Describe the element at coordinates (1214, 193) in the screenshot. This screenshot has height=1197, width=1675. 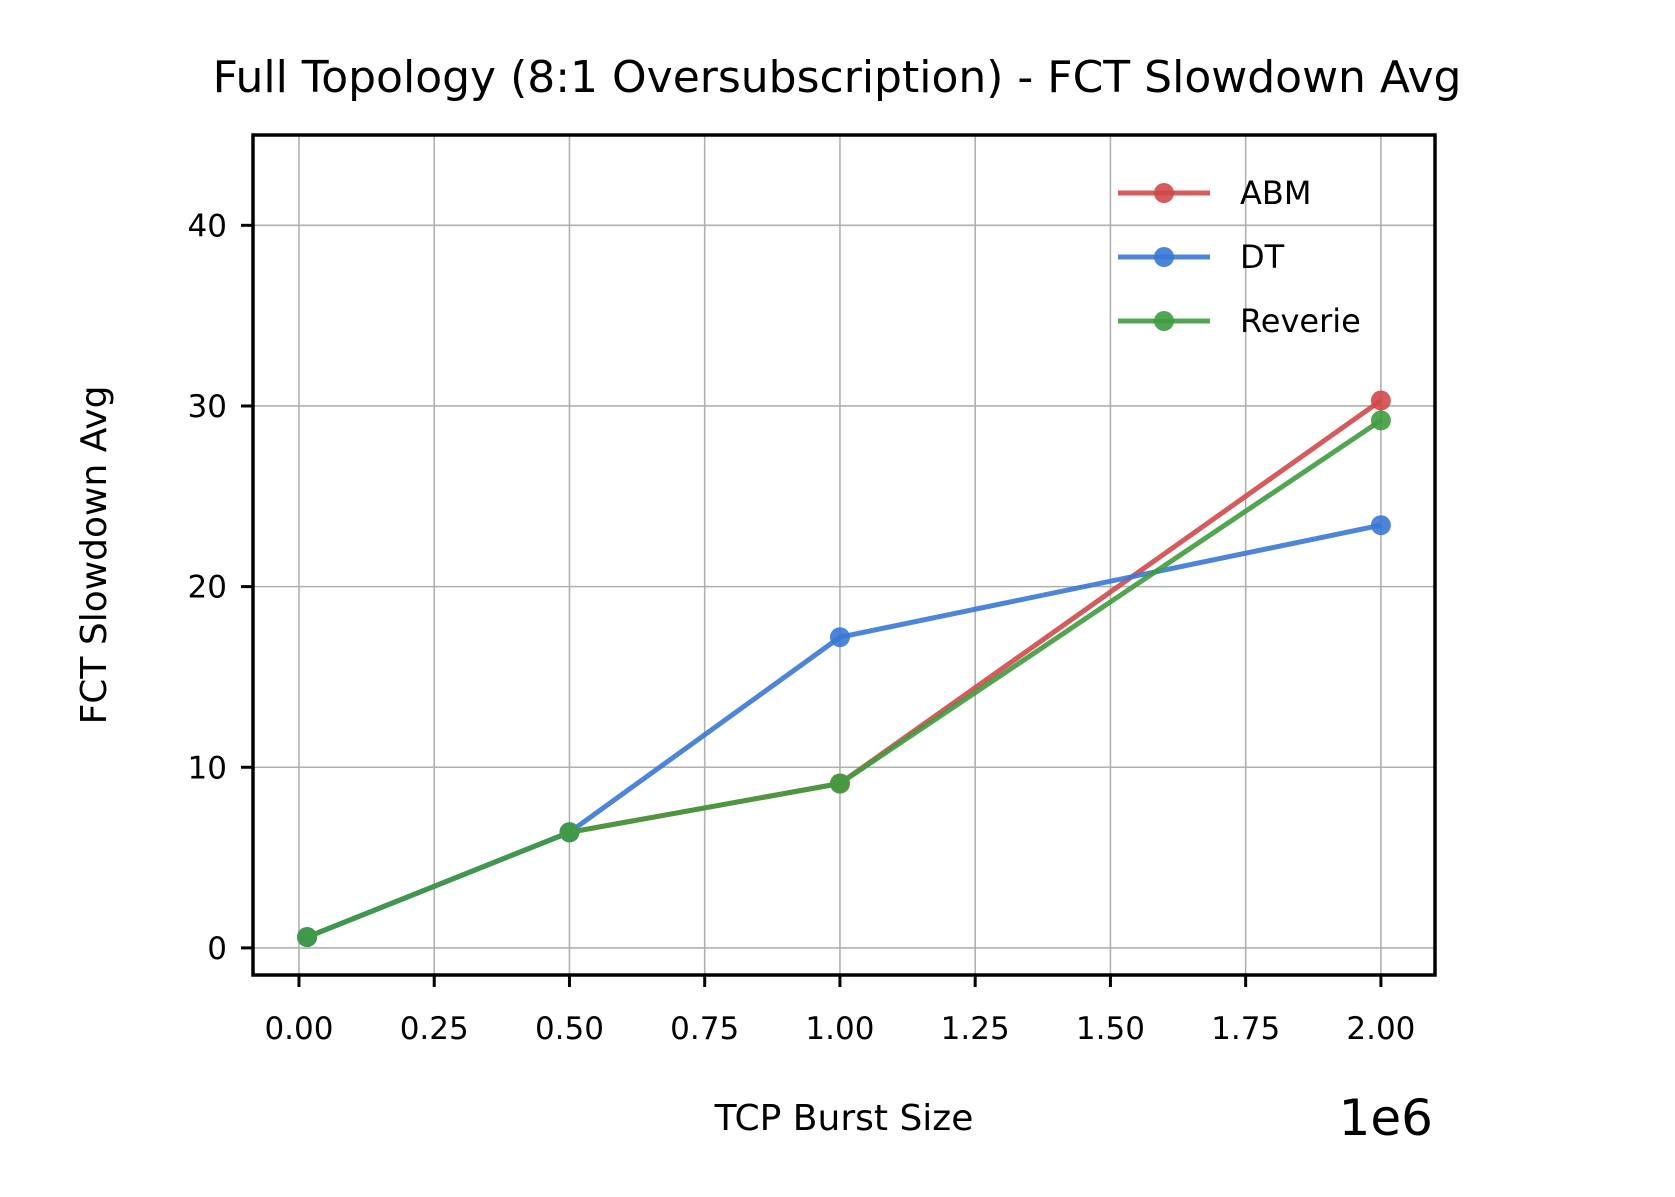
I see `legend-item-abm: ABM` at that location.